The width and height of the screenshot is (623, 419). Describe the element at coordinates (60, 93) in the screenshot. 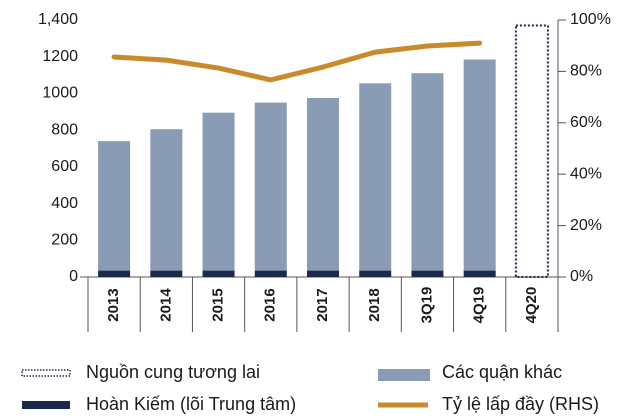

I see `y-tick-label: 1000` at that location.